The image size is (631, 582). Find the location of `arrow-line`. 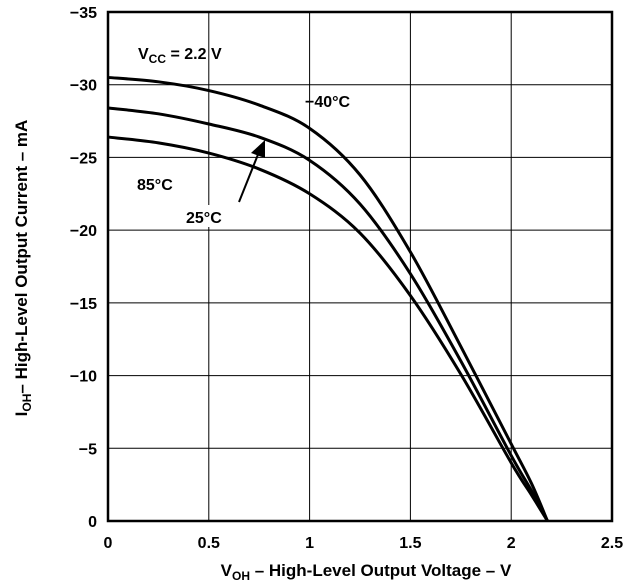

arrow-line is located at coordinates (249, 177).